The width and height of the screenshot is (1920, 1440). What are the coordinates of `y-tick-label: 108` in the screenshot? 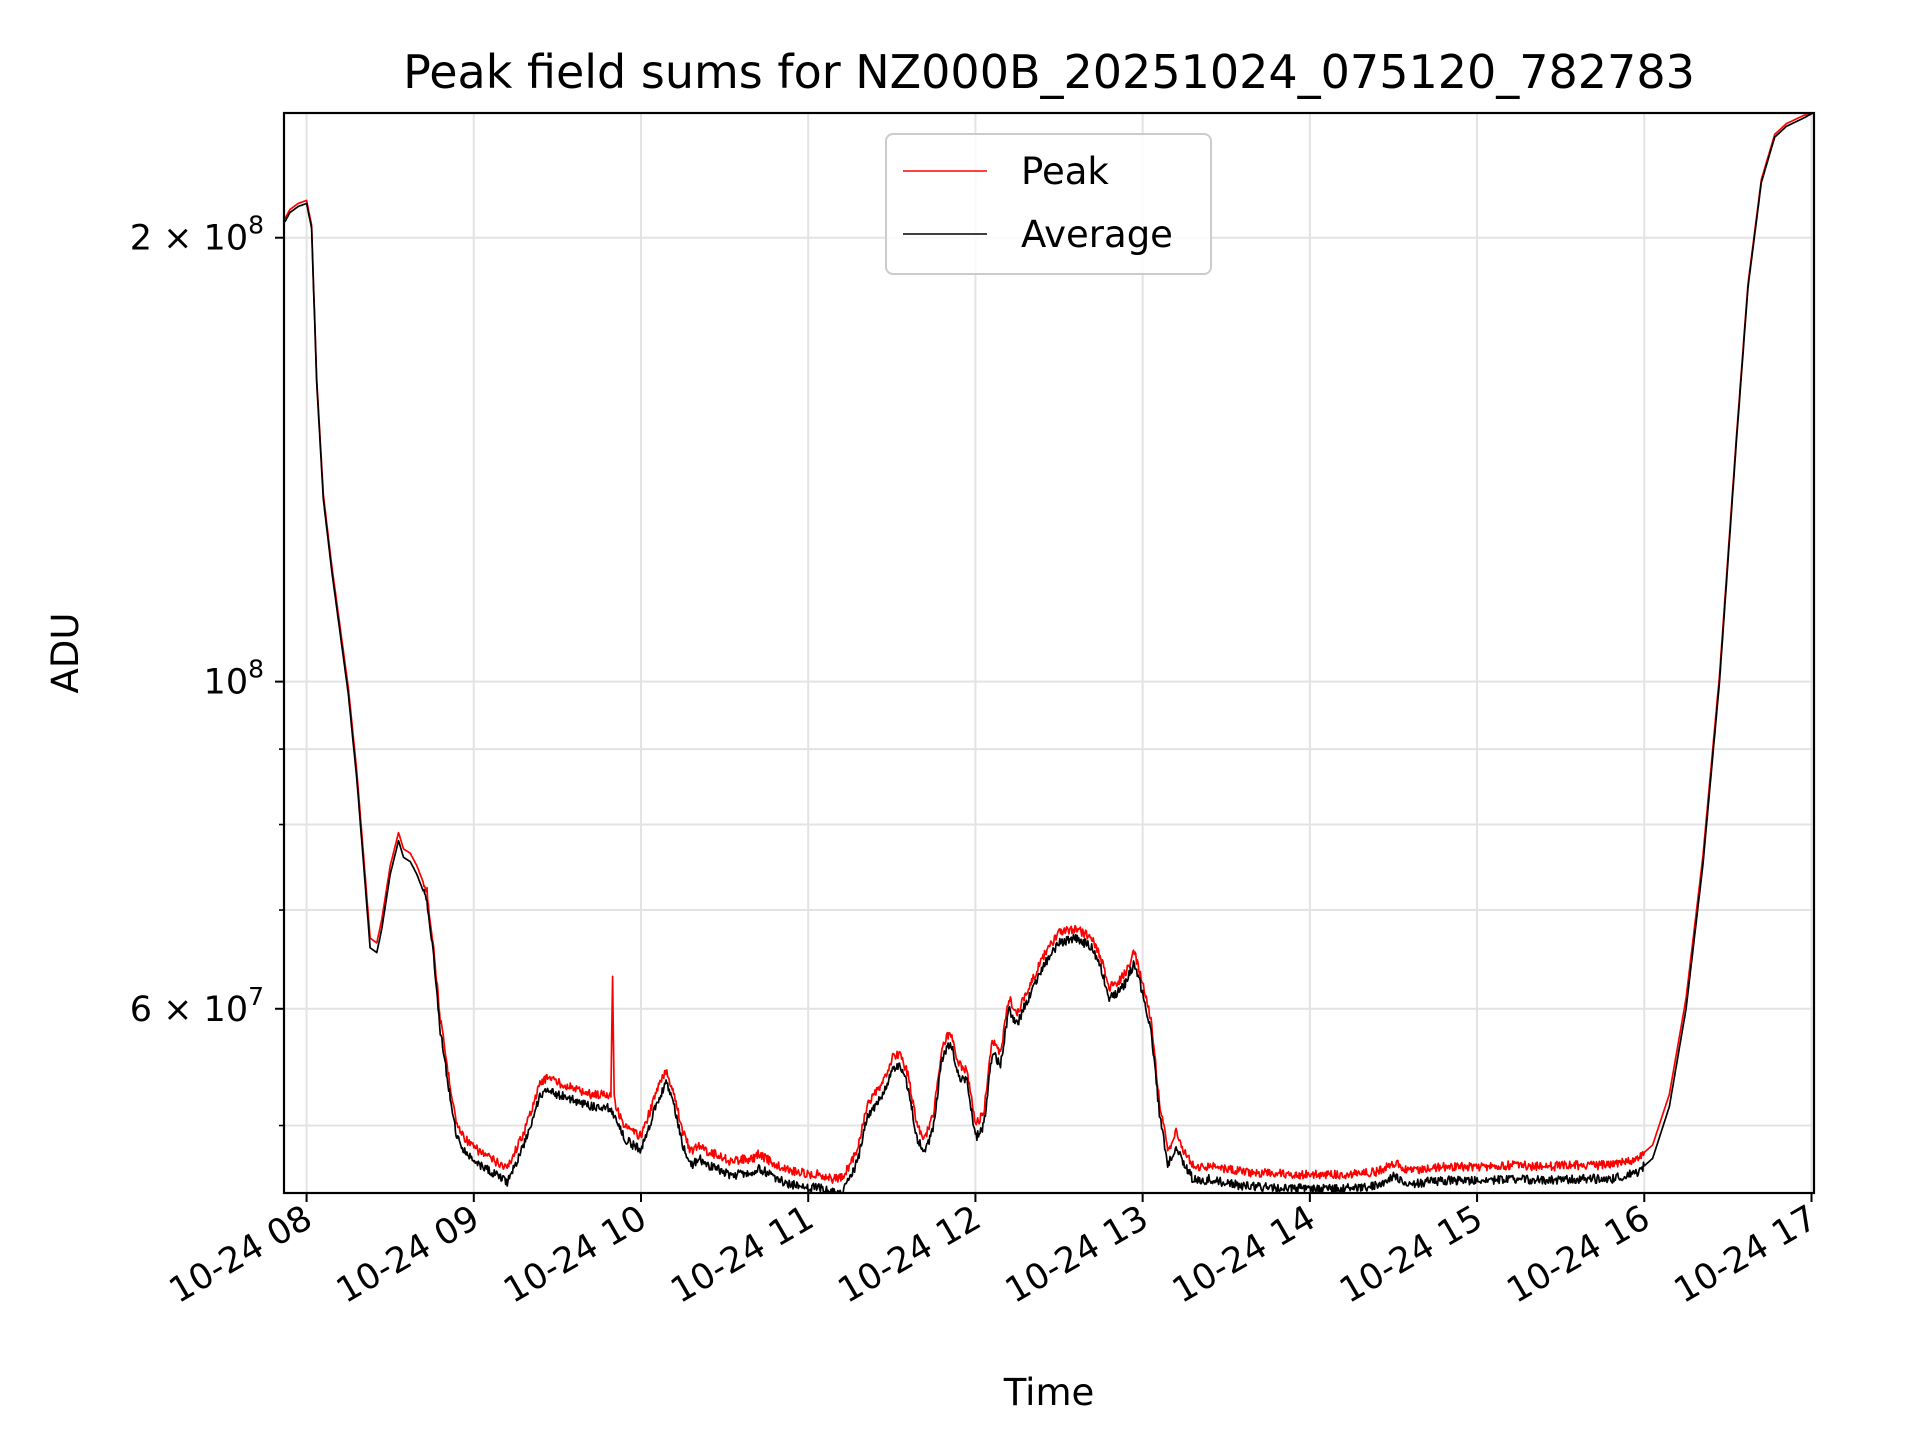 It's located at (234, 679).